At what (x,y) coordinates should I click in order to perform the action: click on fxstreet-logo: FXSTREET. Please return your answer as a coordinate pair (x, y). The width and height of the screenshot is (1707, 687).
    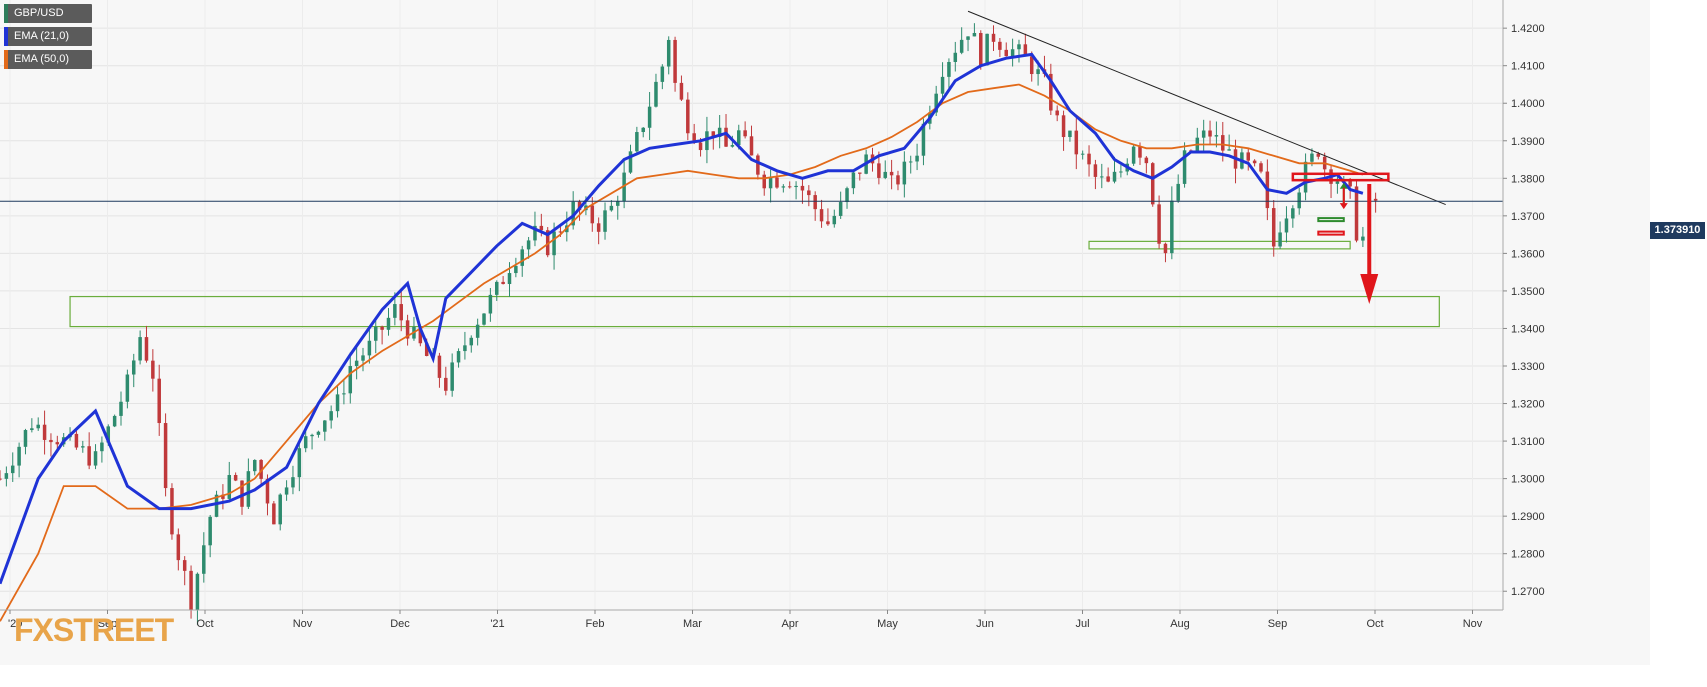
    Looking at the image, I should click on (94, 630).